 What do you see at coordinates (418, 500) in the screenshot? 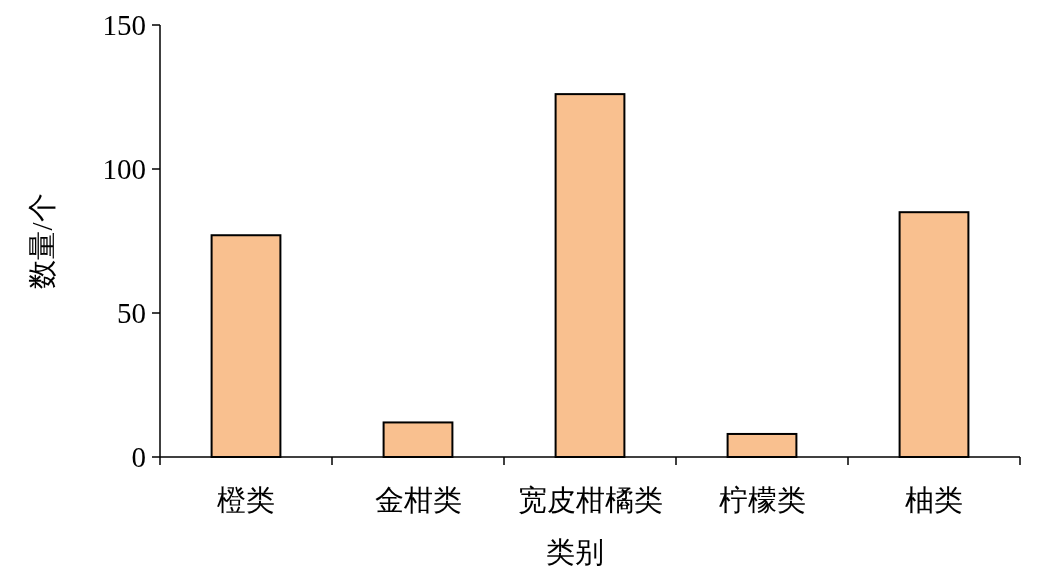
I see `x-tick-label: 金柑类` at bounding box center [418, 500].